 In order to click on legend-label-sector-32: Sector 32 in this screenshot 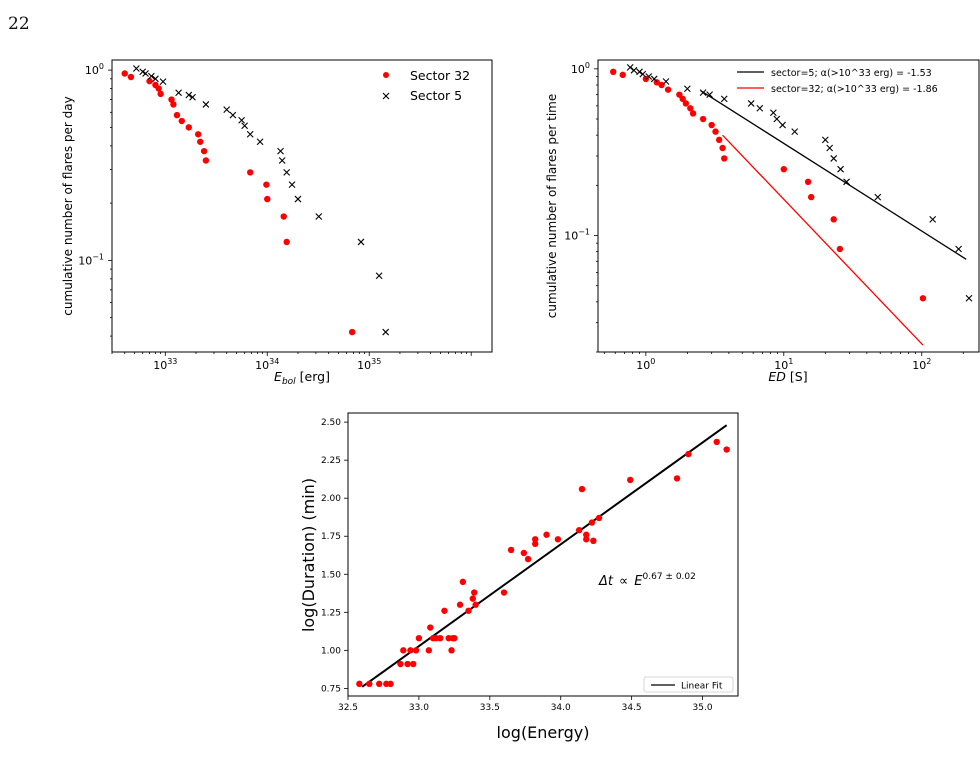, I will do `click(440, 75)`.